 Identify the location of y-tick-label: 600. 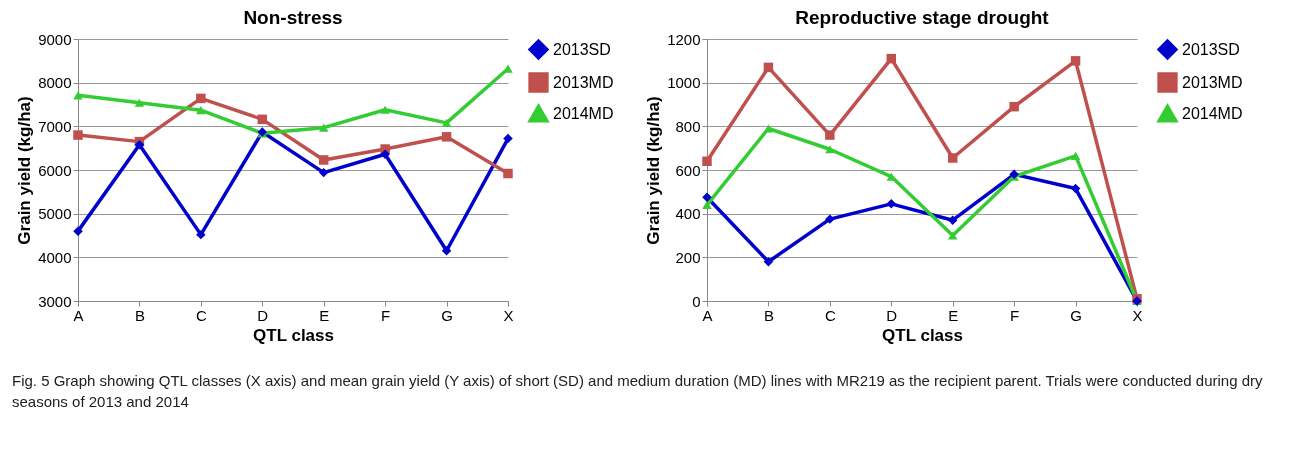
(688, 170).